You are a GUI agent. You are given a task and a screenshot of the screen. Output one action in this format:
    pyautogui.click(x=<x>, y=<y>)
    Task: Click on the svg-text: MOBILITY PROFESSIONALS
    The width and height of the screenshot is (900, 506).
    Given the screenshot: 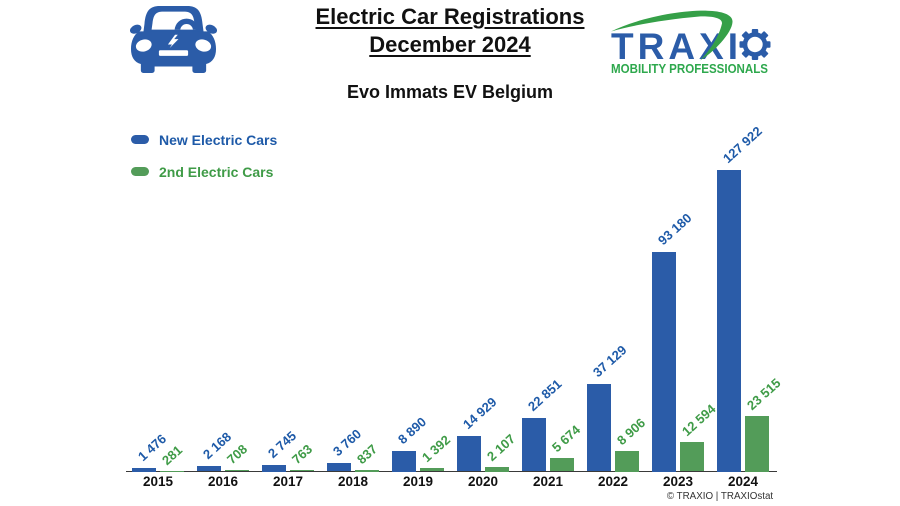 What is the action you would take?
    pyautogui.click(x=689, y=69)
    